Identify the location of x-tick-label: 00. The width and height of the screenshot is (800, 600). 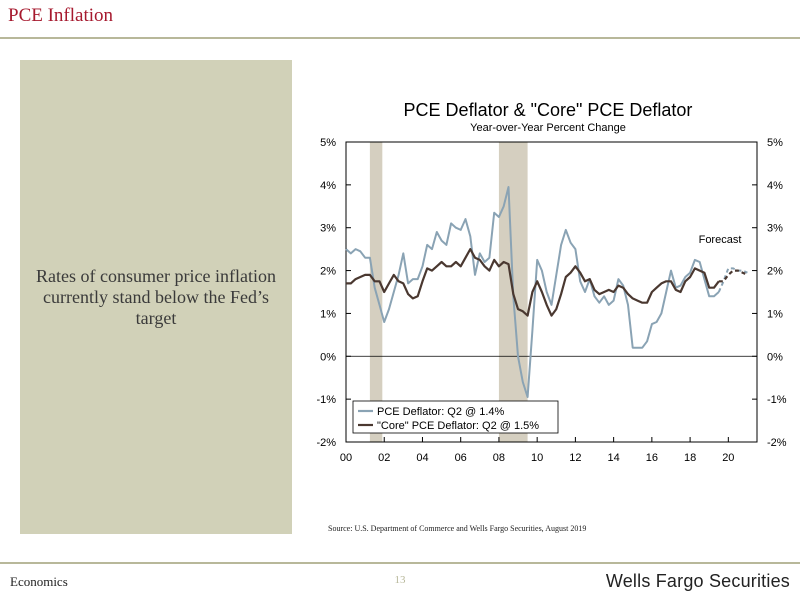
(346, 458).